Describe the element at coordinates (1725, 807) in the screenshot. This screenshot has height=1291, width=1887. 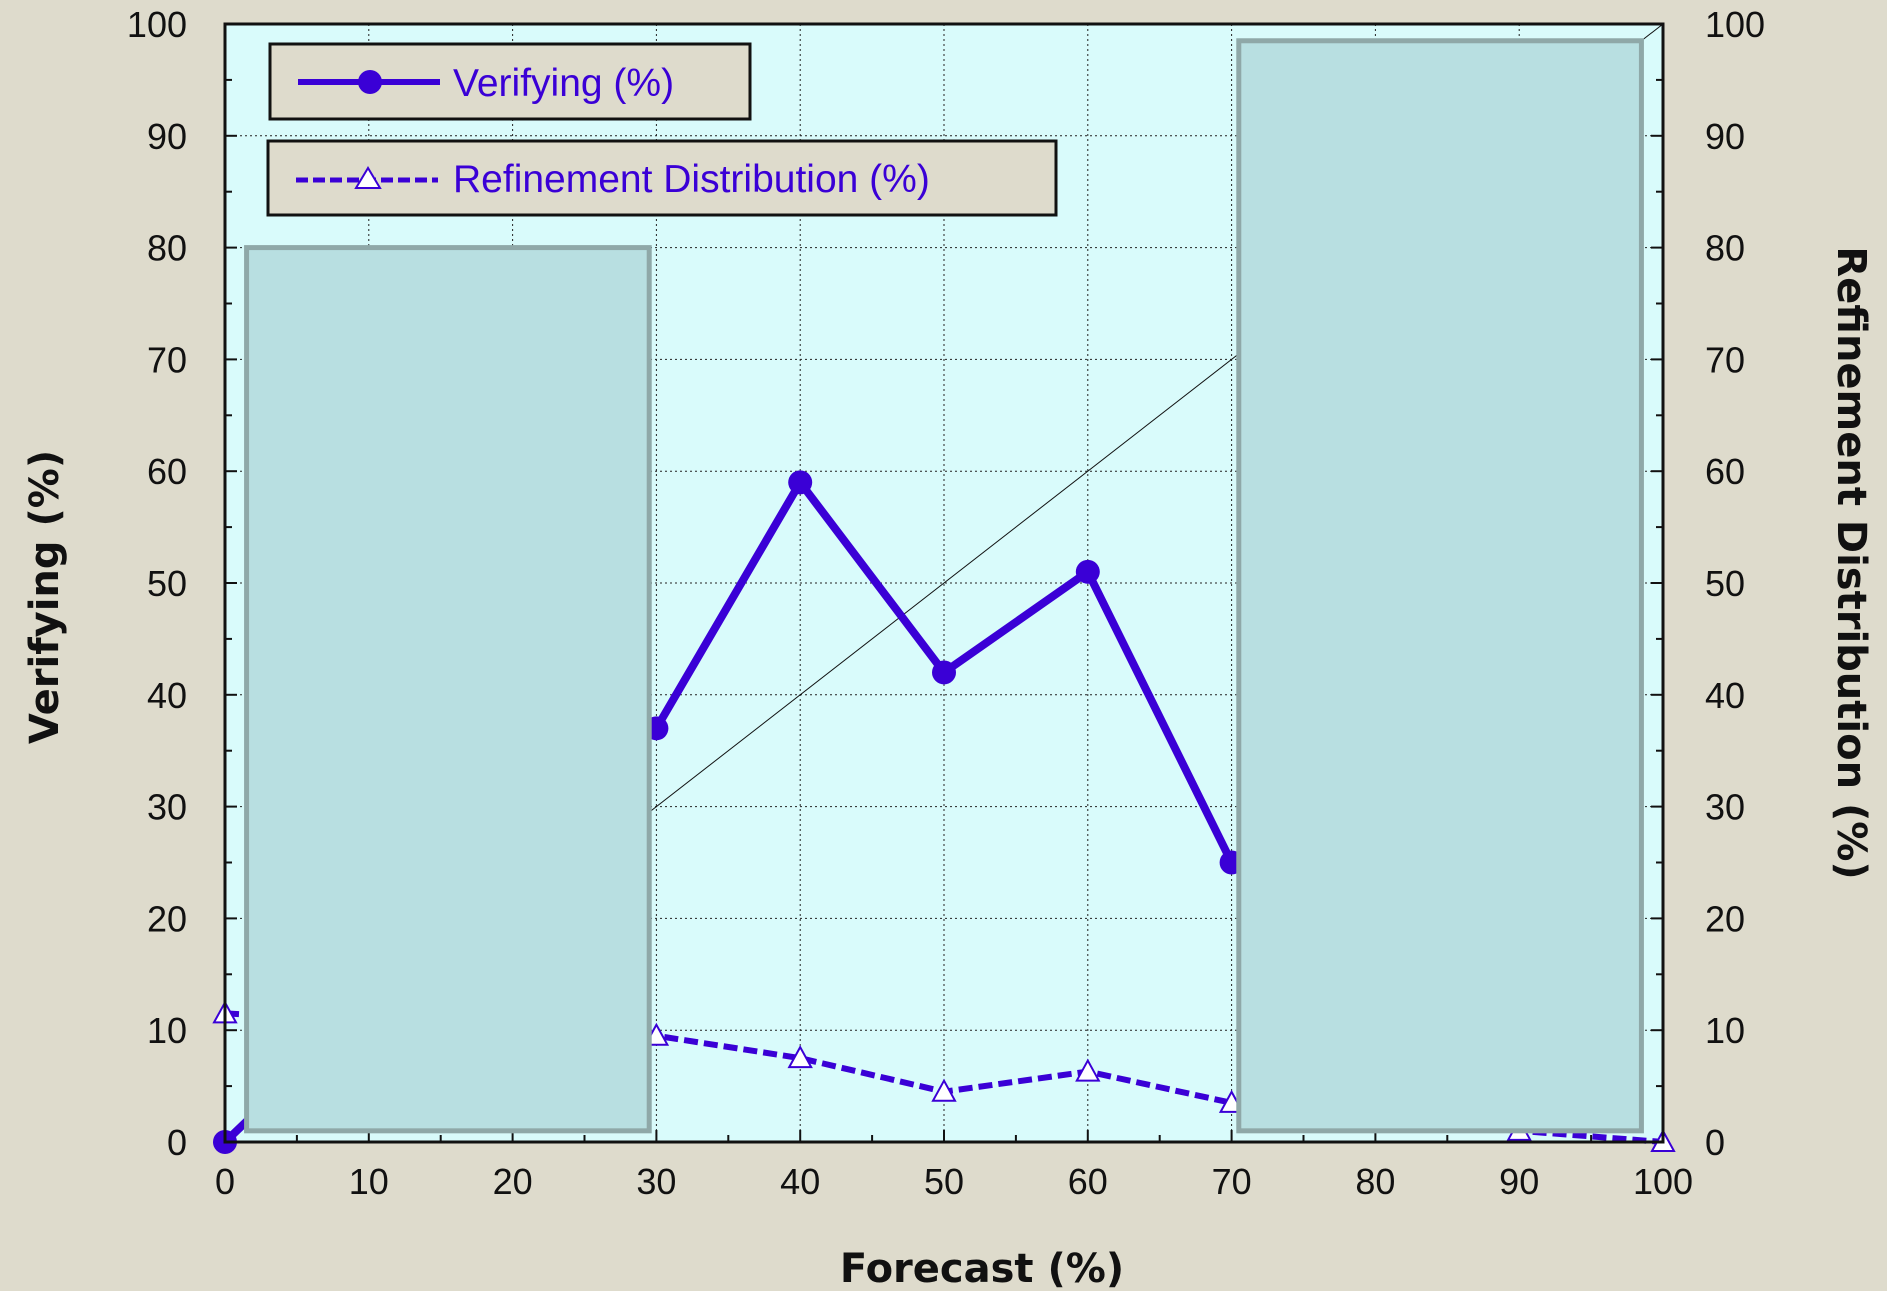
I see `y2-tick-label: 30` at that location.